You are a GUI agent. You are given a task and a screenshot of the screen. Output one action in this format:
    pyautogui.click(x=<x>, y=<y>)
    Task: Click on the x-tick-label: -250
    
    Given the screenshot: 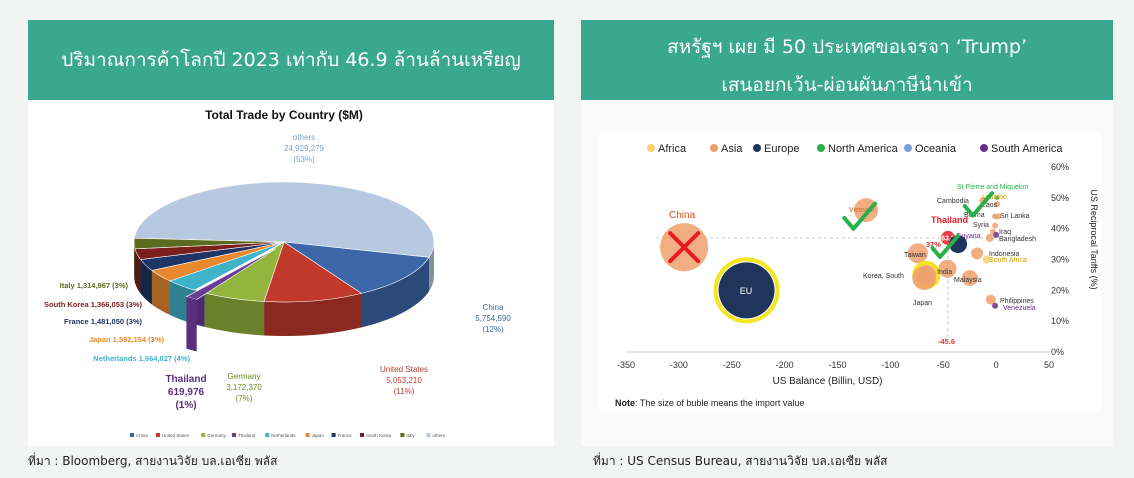 What is the action you would take?
    pyautogui.click(x=732, y=365)
    